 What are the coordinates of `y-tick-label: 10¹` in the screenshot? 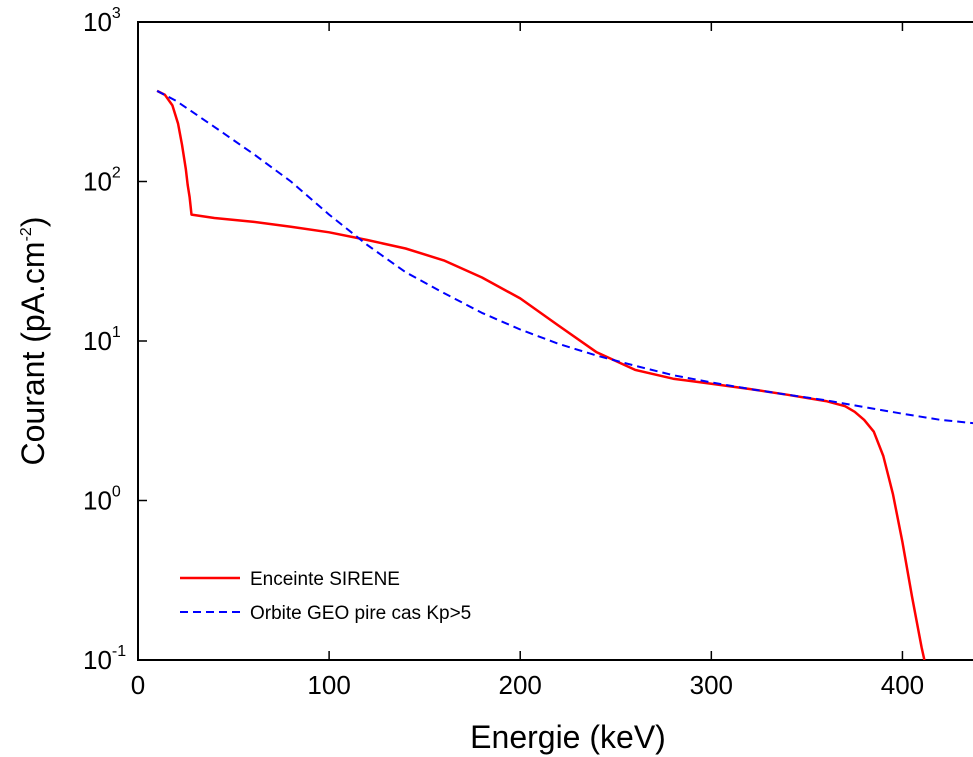 It's located at (102, 340).